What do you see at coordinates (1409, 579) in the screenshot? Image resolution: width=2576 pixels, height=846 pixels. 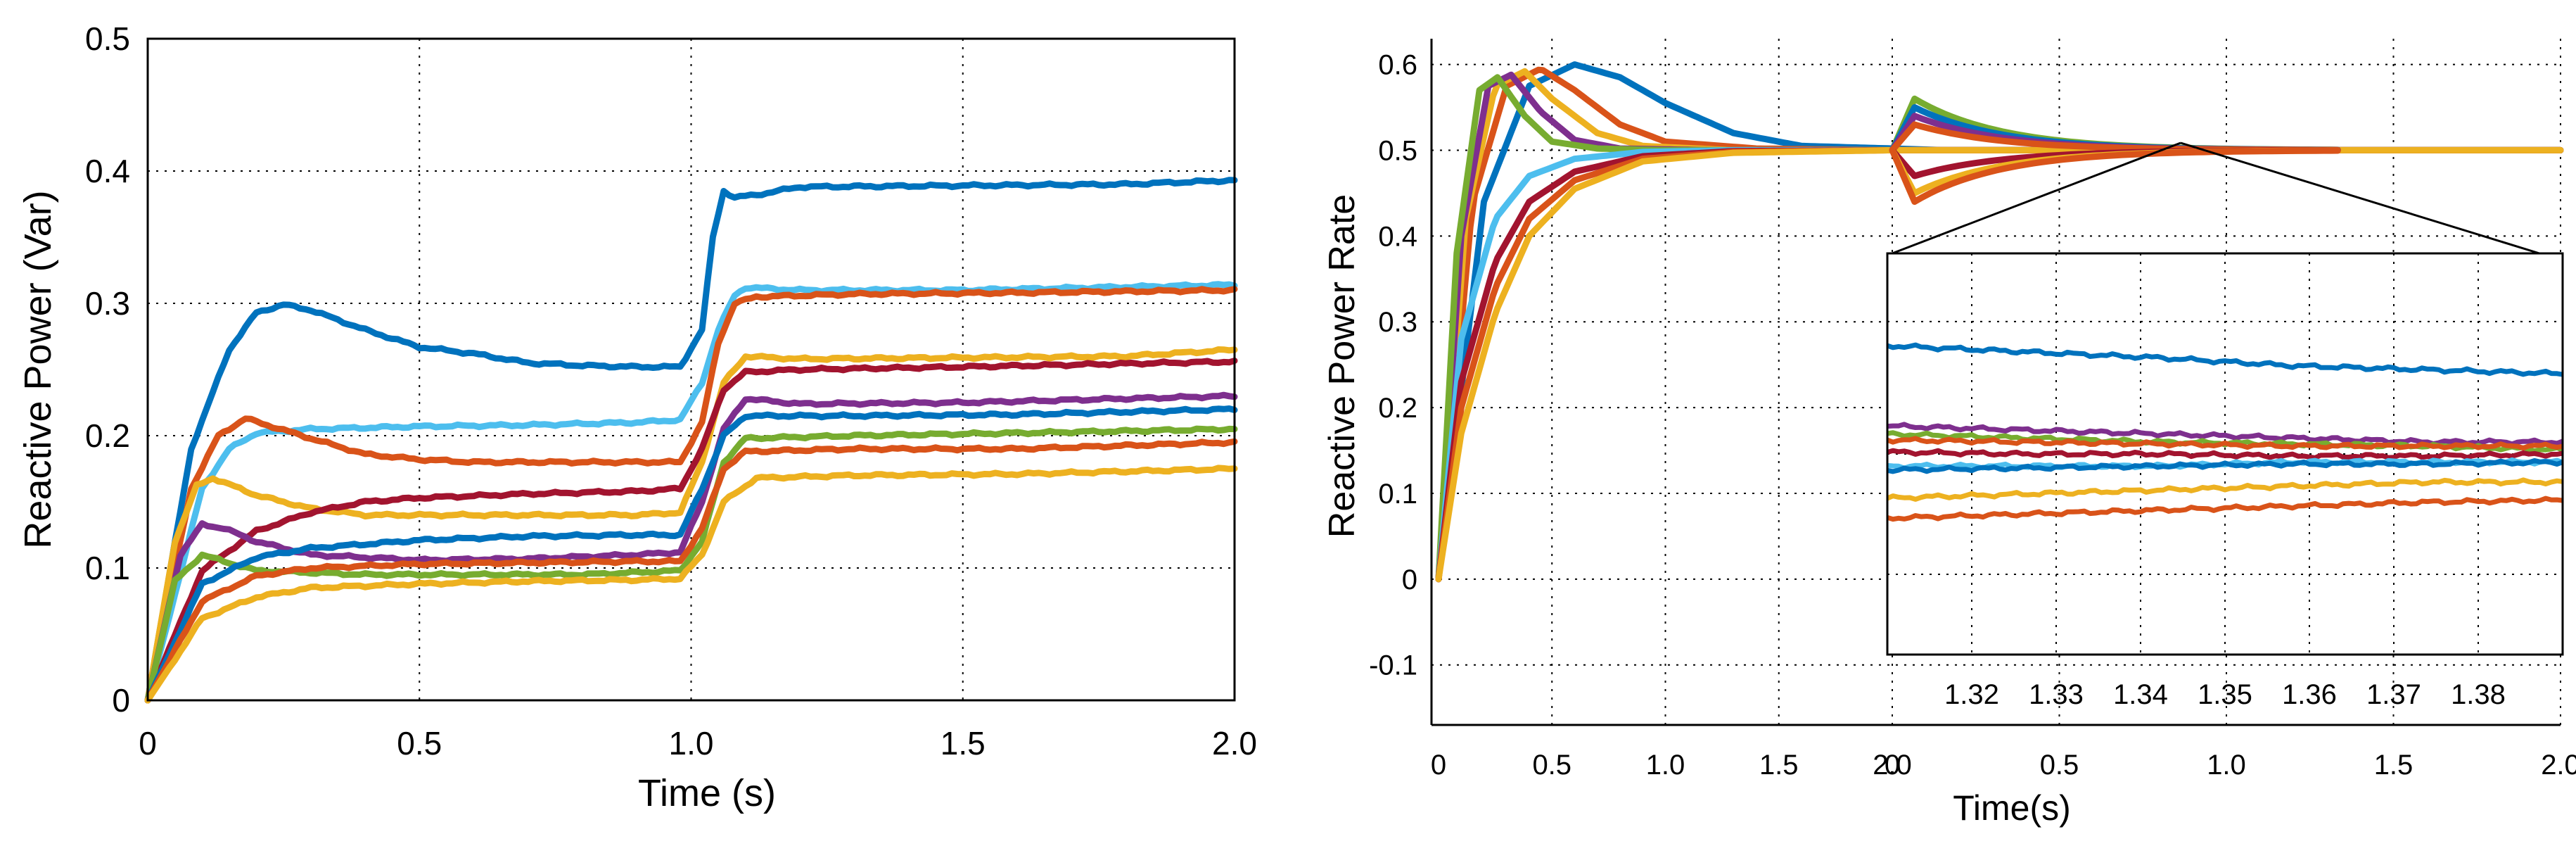 I see `chart2-y-tick: 0` at bounding box center [1409, 579].